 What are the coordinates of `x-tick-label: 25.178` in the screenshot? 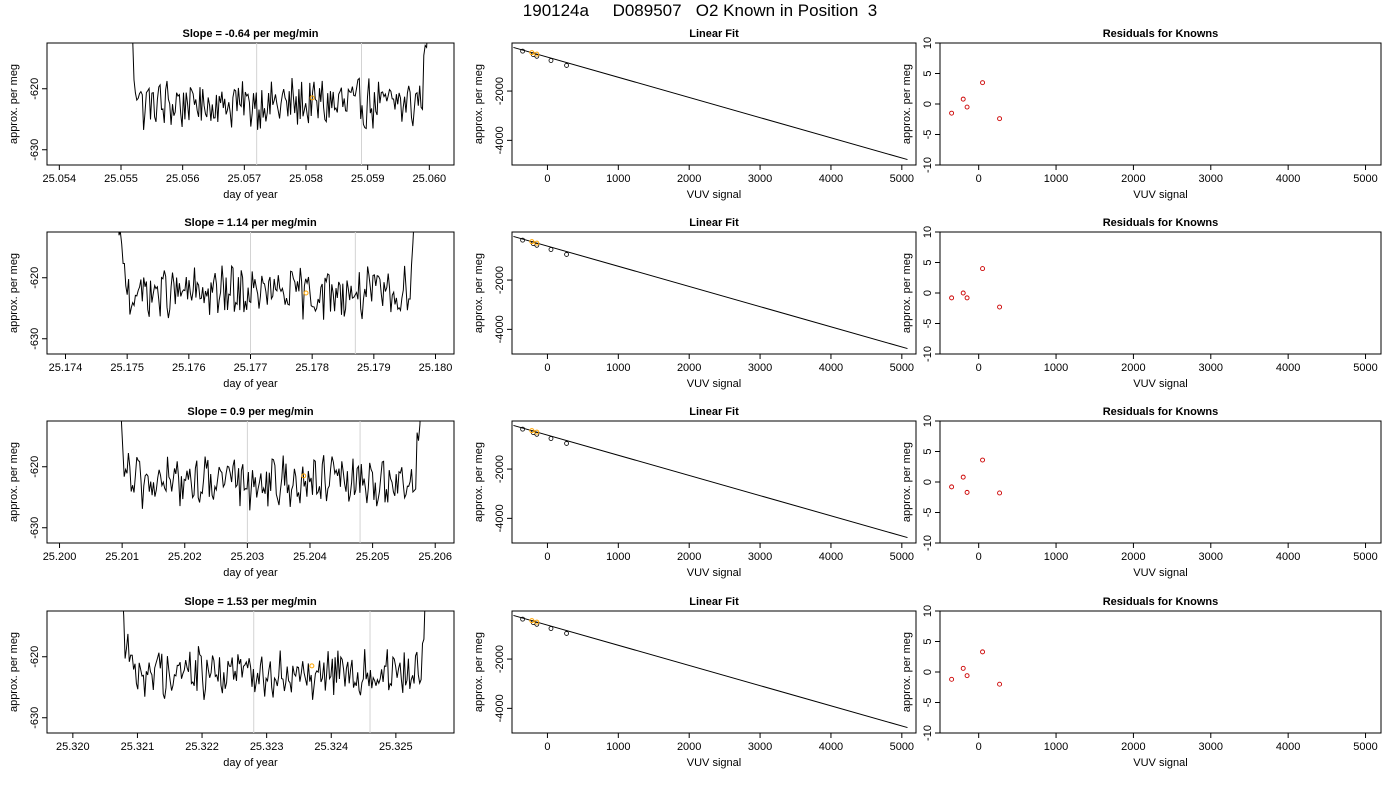 It's located at (312, 368).